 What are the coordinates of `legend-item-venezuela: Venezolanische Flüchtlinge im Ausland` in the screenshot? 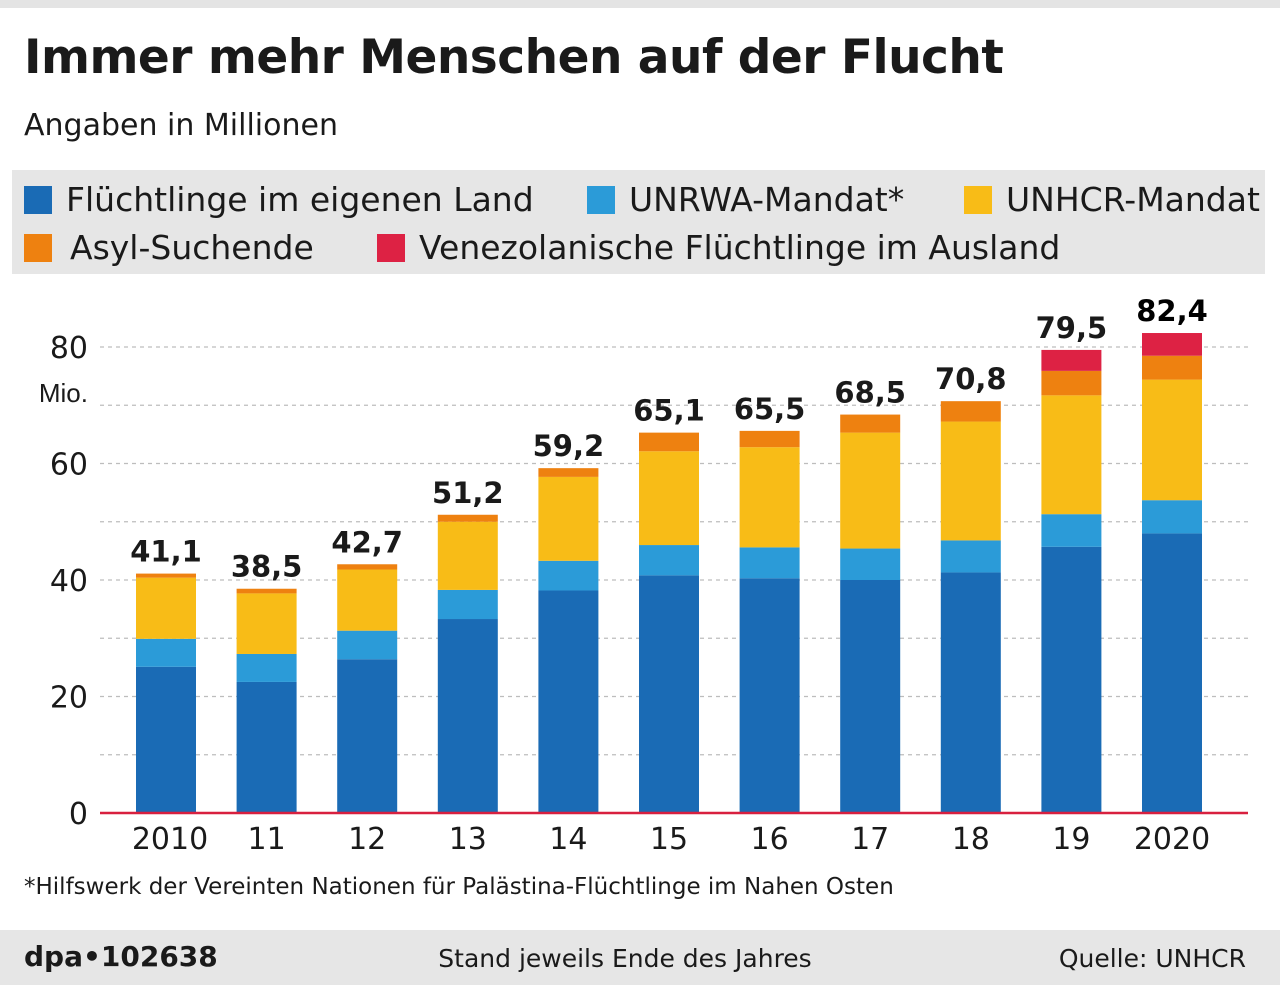 It's located at (718, 247).